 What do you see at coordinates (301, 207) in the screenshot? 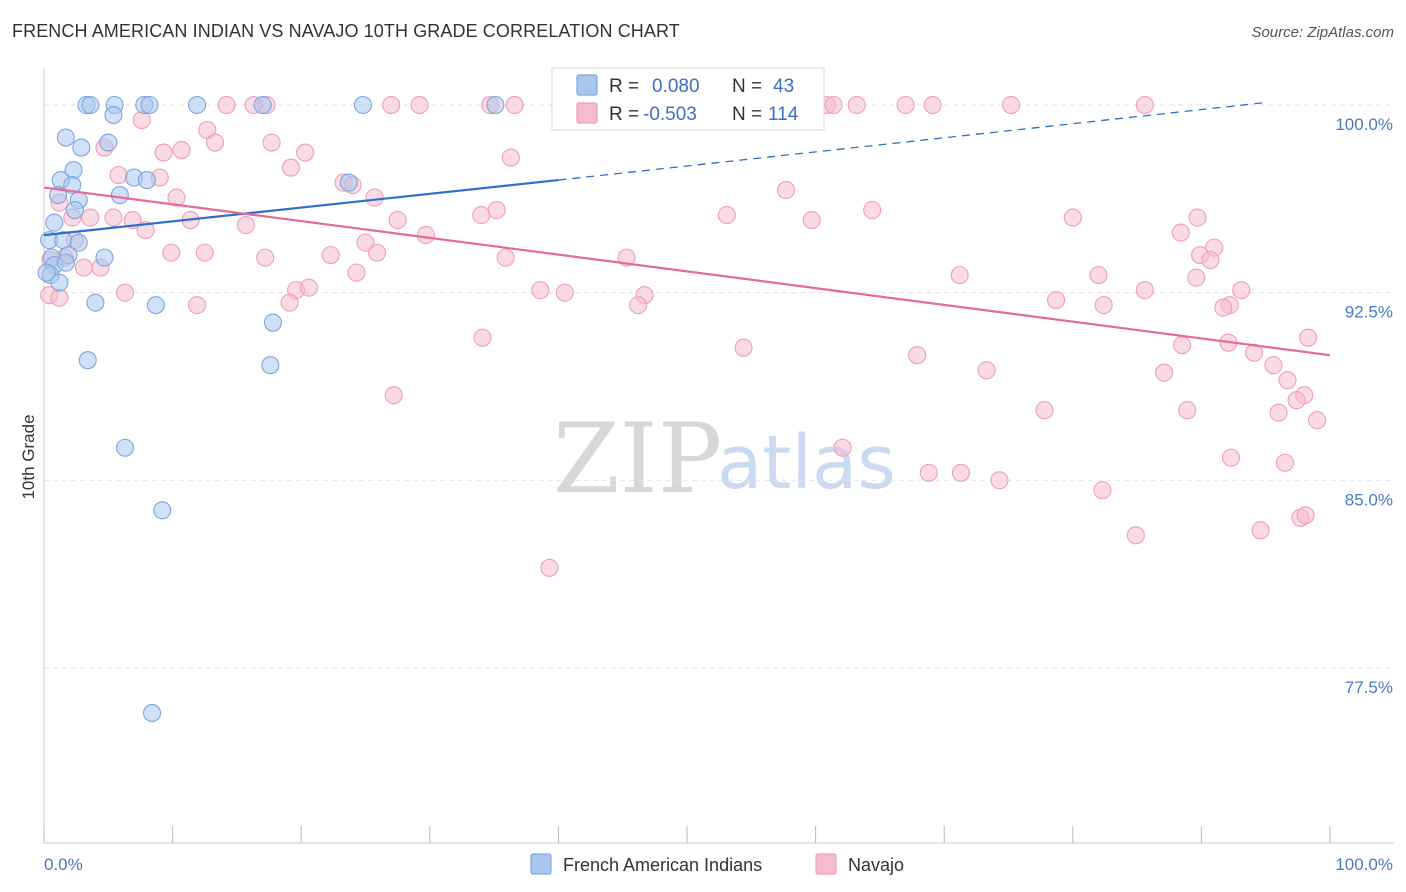
I see `french-american-indian-trend-line` at bounding box center [301, 207].